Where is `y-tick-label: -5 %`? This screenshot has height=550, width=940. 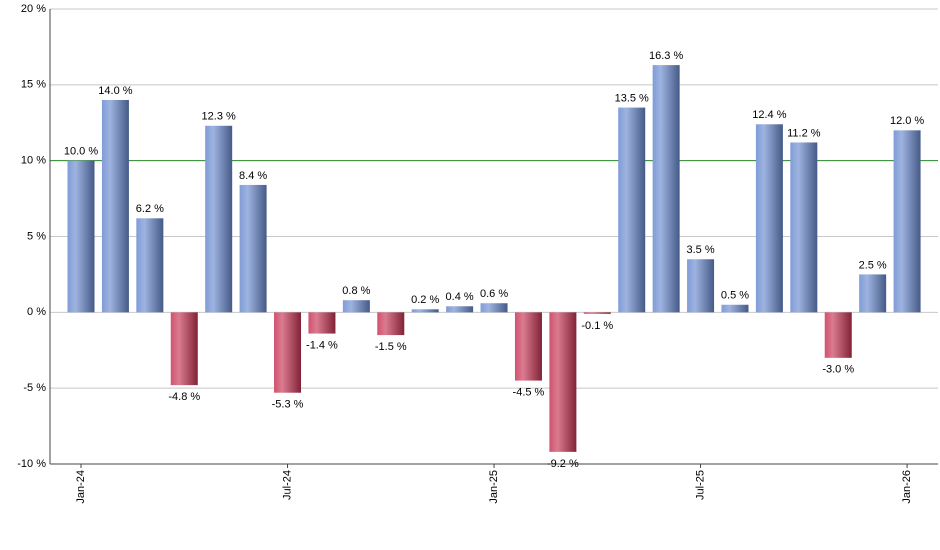
y-tick-label: -5 % is located at coordinates (34, 388).